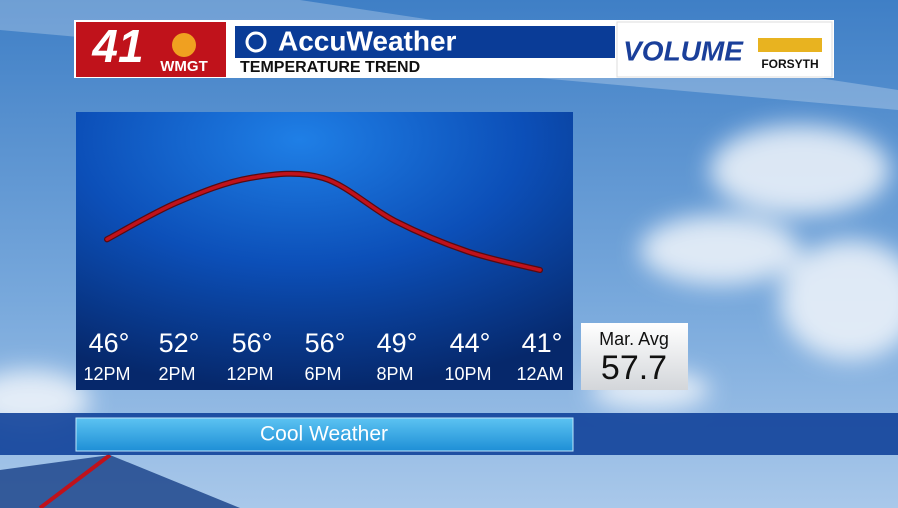 This screenshot has height=508, width=898. I want to click on peacock, so click(184, 45).